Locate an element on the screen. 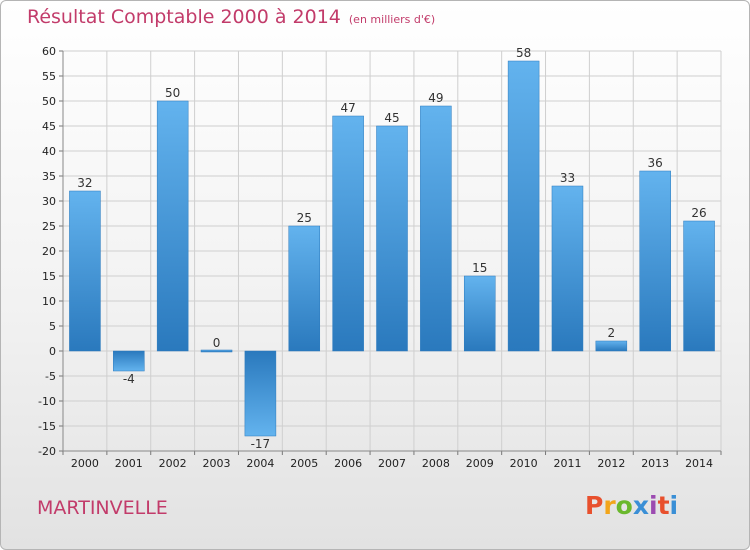 This screenshot has width=750, height=550. x-tick-label: 2003 is located at coordinates (217, 463).